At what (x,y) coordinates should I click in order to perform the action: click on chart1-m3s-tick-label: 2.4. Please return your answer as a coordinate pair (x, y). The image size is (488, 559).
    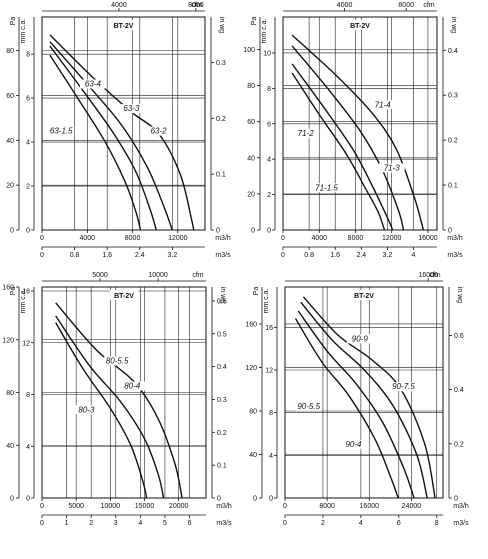
    Looking at the image, I should click on (140, 255).